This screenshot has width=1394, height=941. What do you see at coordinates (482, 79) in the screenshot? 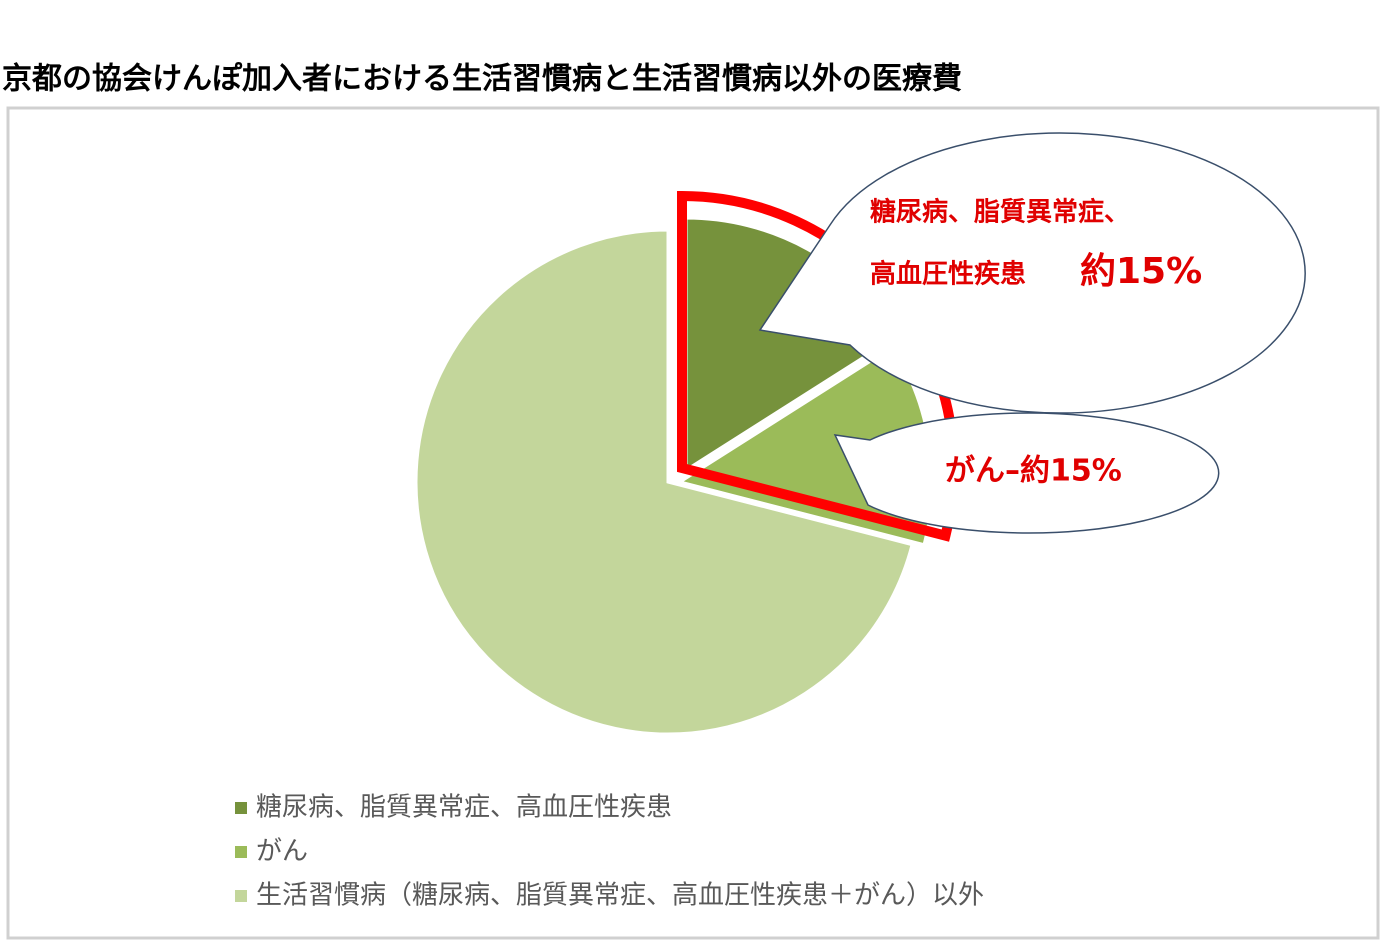
I see `chart-title: 京都の協会けんぽ加入者における生活習慣病と生活習慣病以外の医療費` at bounding box center [482, 79].